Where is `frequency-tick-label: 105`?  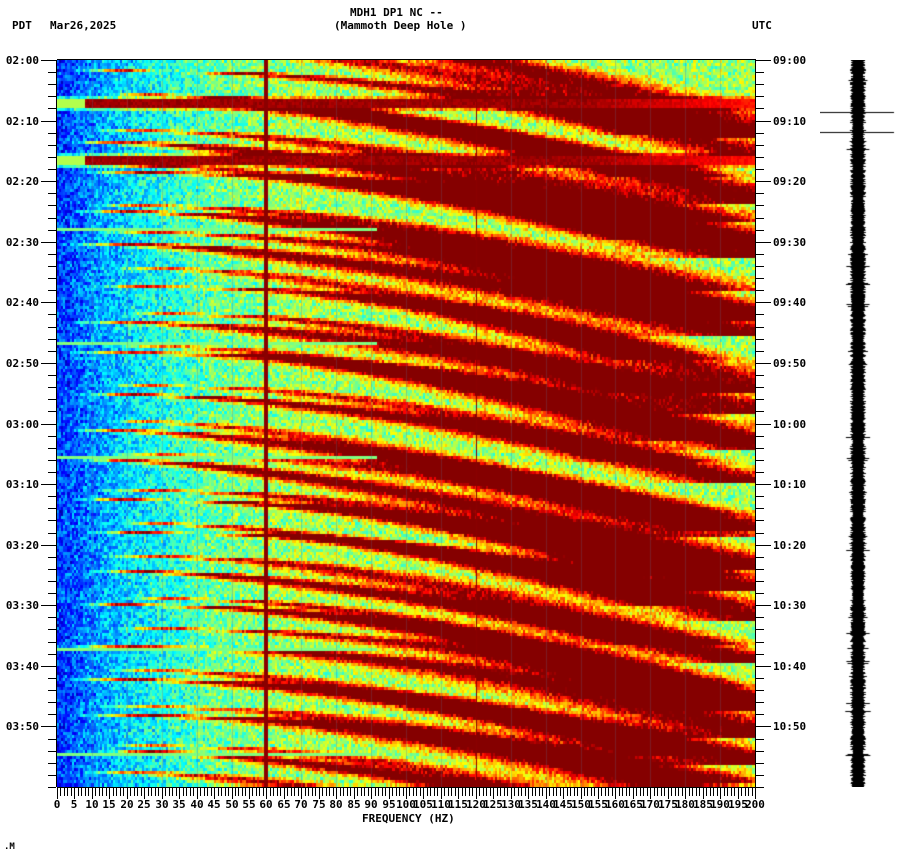
frequency-tick-label: 105 is located at coordinates (423, 804).